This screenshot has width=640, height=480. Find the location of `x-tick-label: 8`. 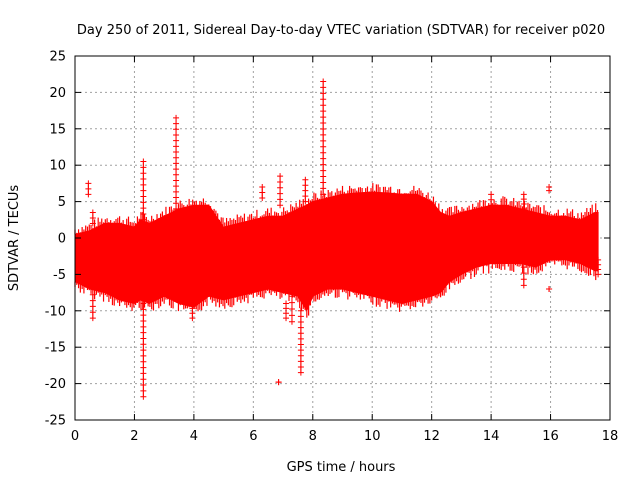

x-tick-label: 8 is located at coordinates (313, 436).